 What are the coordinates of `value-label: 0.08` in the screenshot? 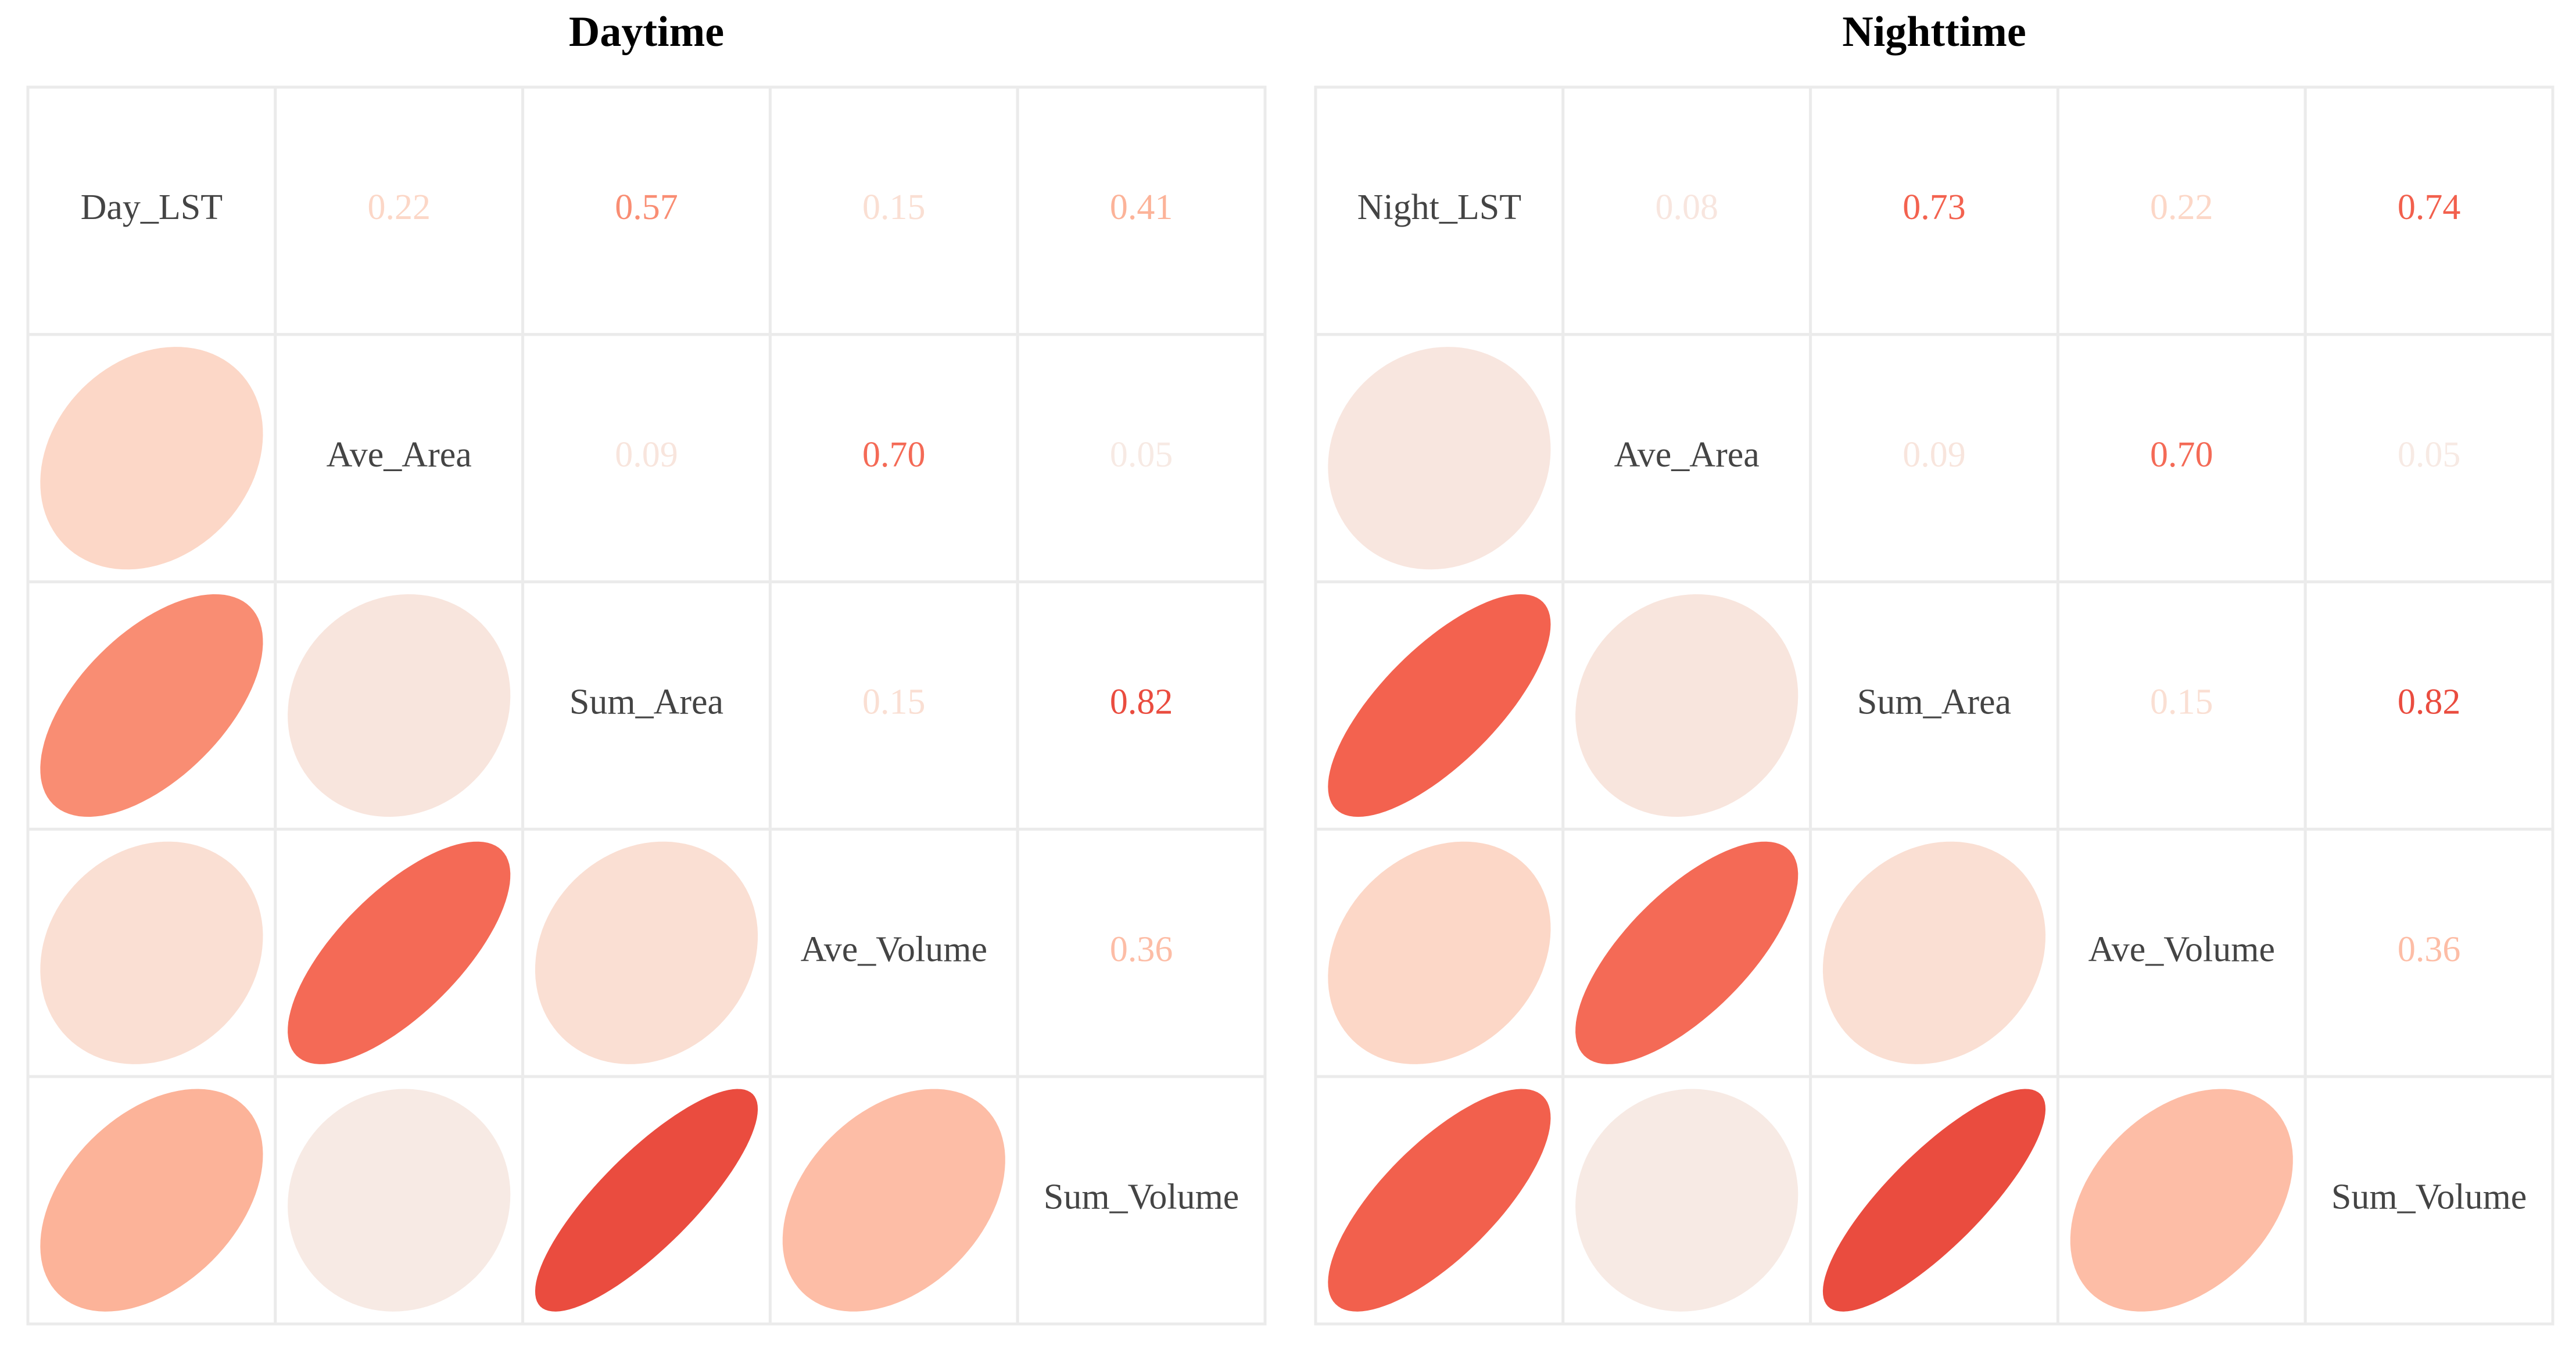 It's located at (1686, 207).